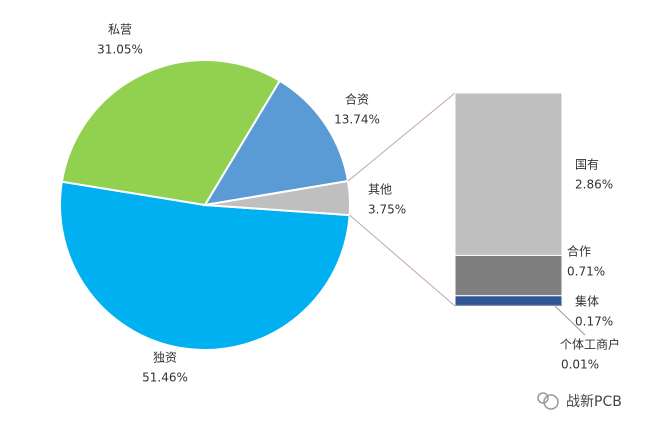 Image resolution: width=652 pixels, height=430 pixels. What do you see at coordinates (120, 50) in the screenshot?
I see `slice-value: 31.05%` at bounding box center [120, 50].